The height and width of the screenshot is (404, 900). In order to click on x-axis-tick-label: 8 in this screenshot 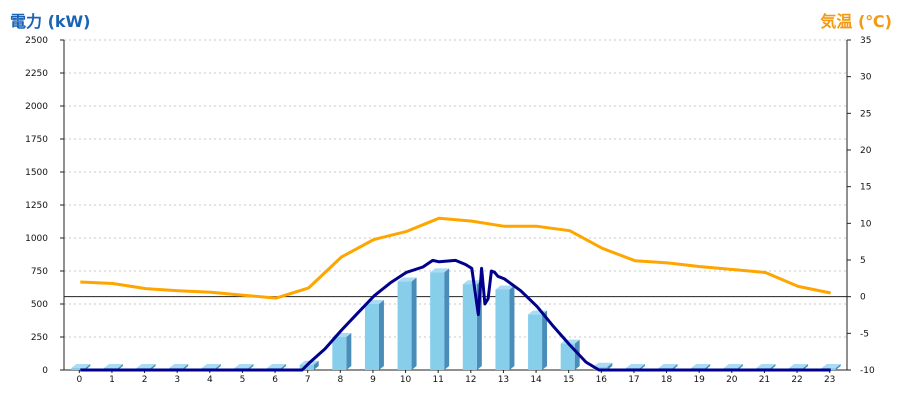, I will do `click(340, 380)`.